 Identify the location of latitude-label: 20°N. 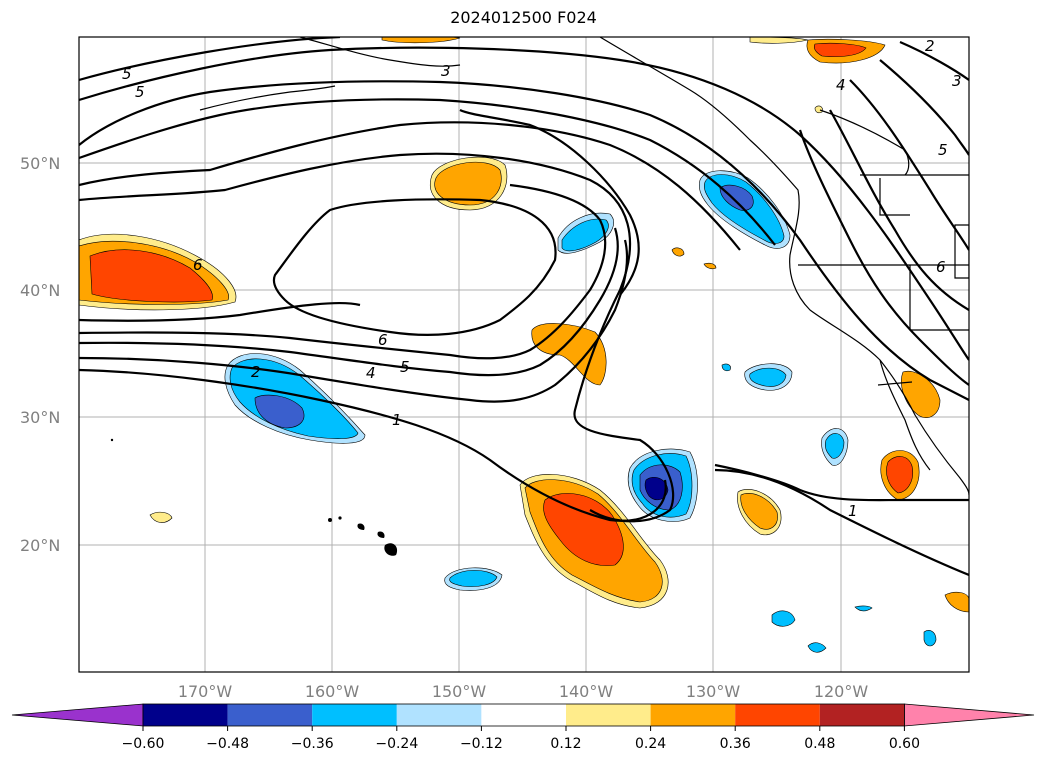
(40, 545).